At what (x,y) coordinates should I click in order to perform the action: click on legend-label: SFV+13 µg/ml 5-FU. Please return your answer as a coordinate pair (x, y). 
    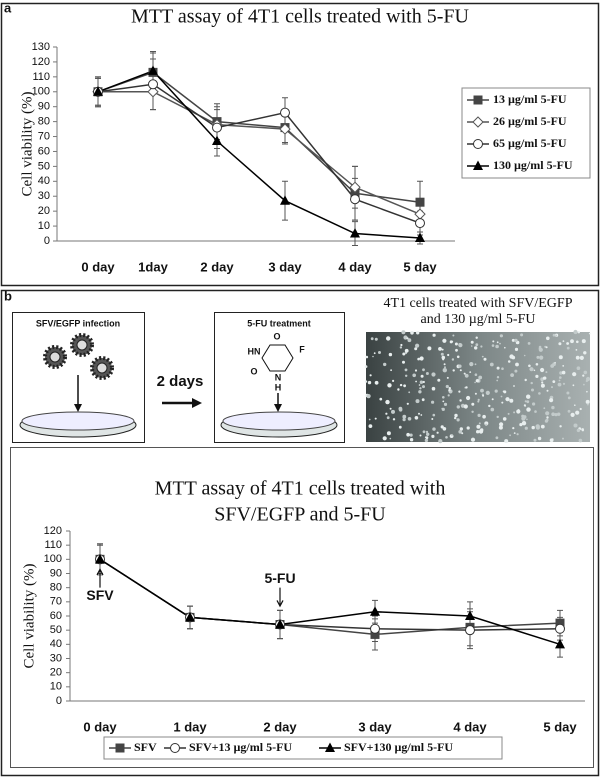
    Looking at the image, I should click on (240, 747).